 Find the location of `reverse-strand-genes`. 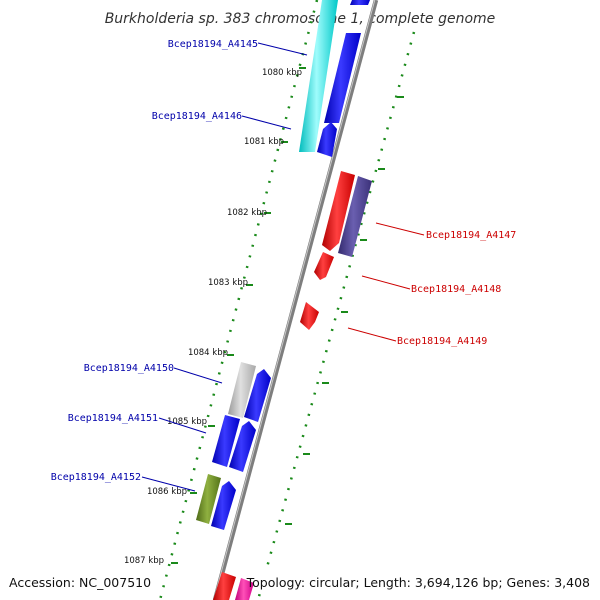

reverse-strand-genes is located at coordinates (336, 250).